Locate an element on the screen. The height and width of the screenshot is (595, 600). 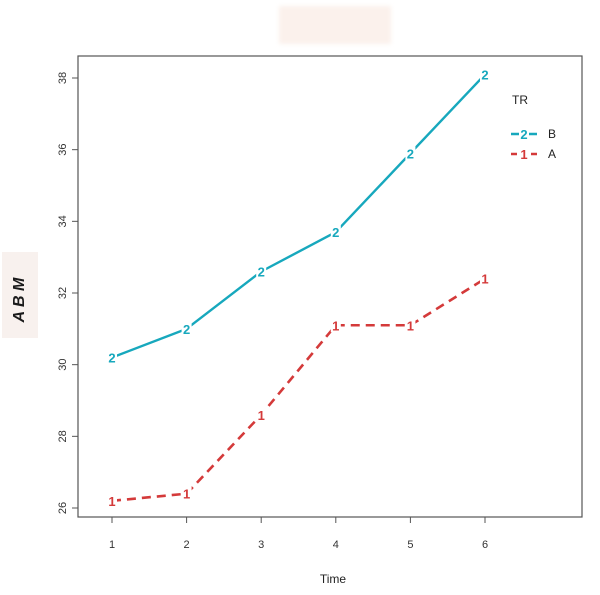
x-tick-label: 3 is located at coordinates (261, 545).